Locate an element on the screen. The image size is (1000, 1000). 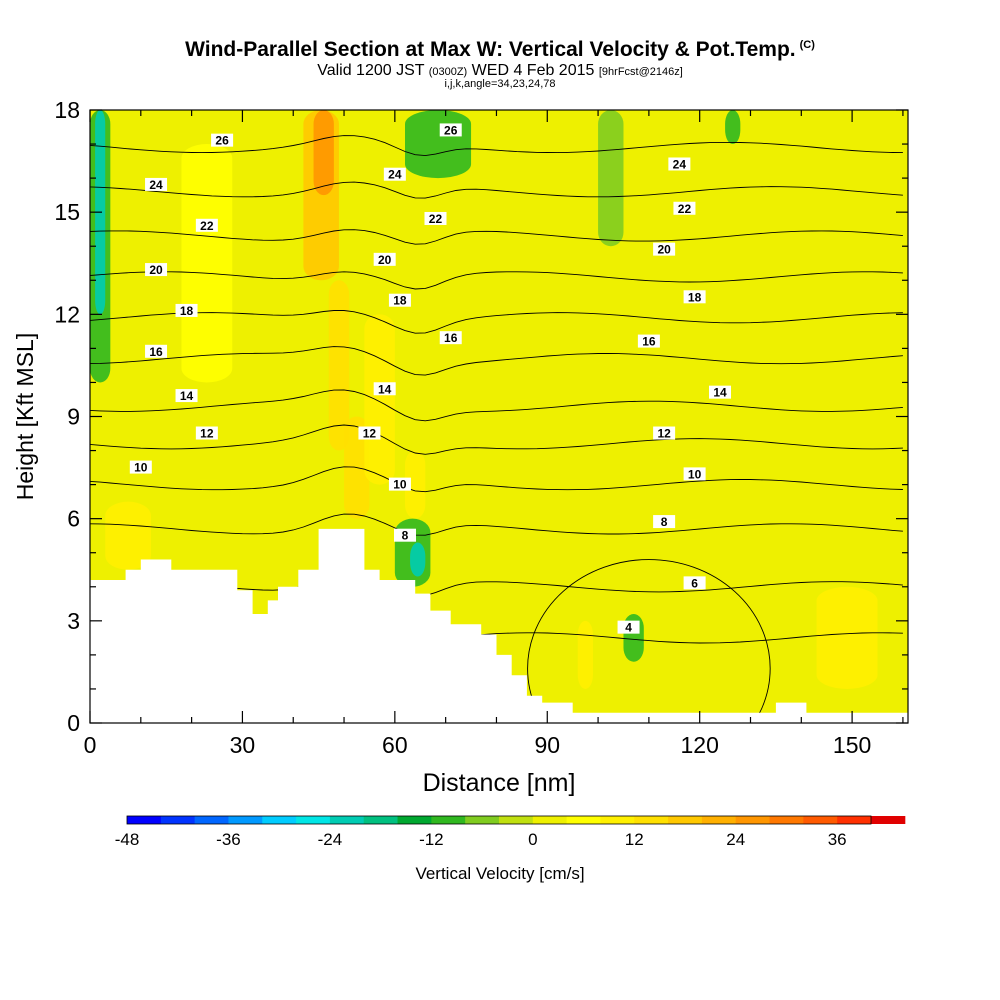
valid-time: Valid 1200 JST is located at coordinates (371, 70).